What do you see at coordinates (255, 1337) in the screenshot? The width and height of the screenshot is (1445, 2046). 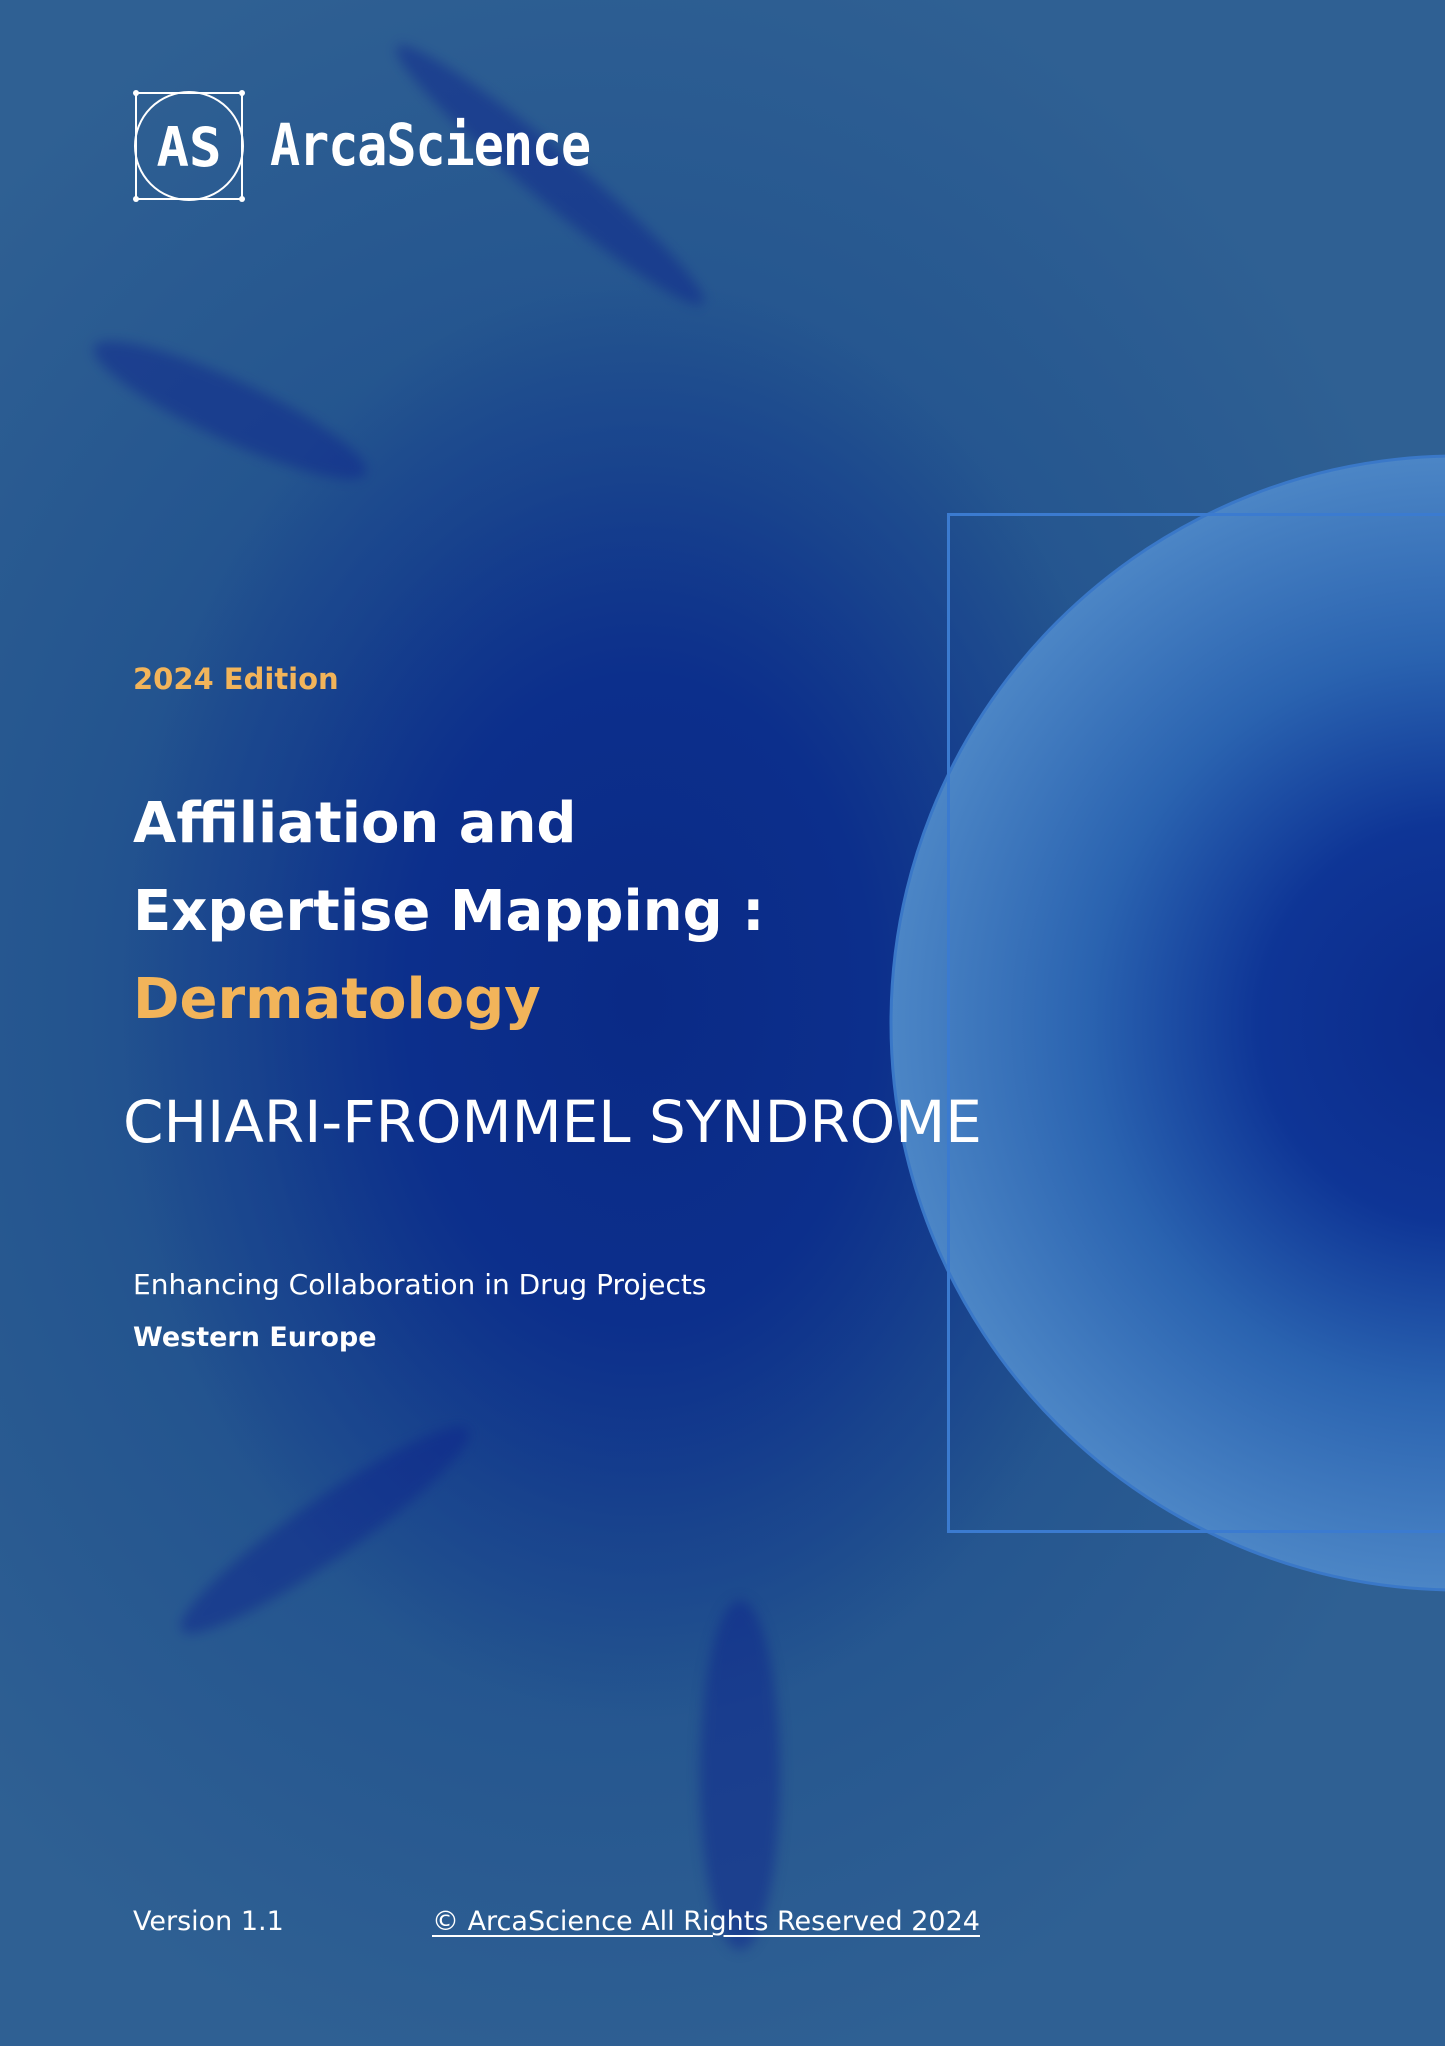 I see `region-label: Western Europe` at bounding box center [255, 1337].